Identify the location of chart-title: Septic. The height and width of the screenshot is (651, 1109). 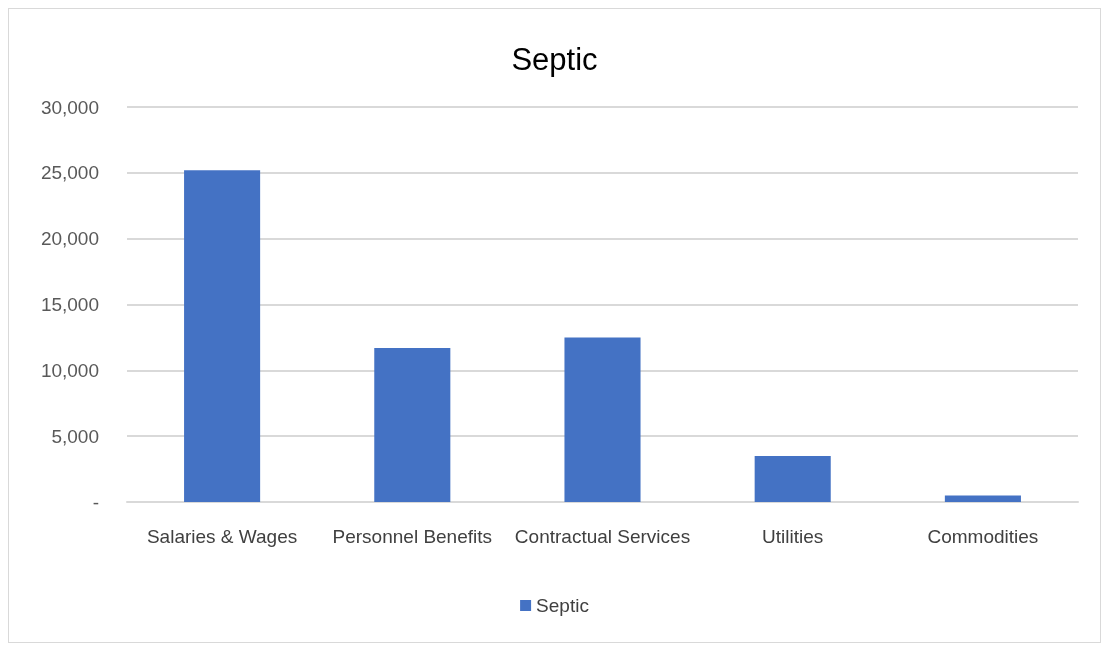
(554, 59).